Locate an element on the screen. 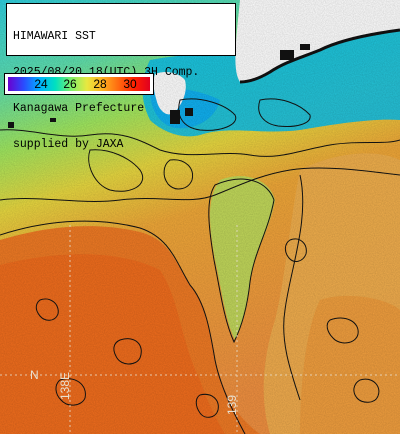  colorbar-tick-30: 30 is located at coordinates (130, 84).